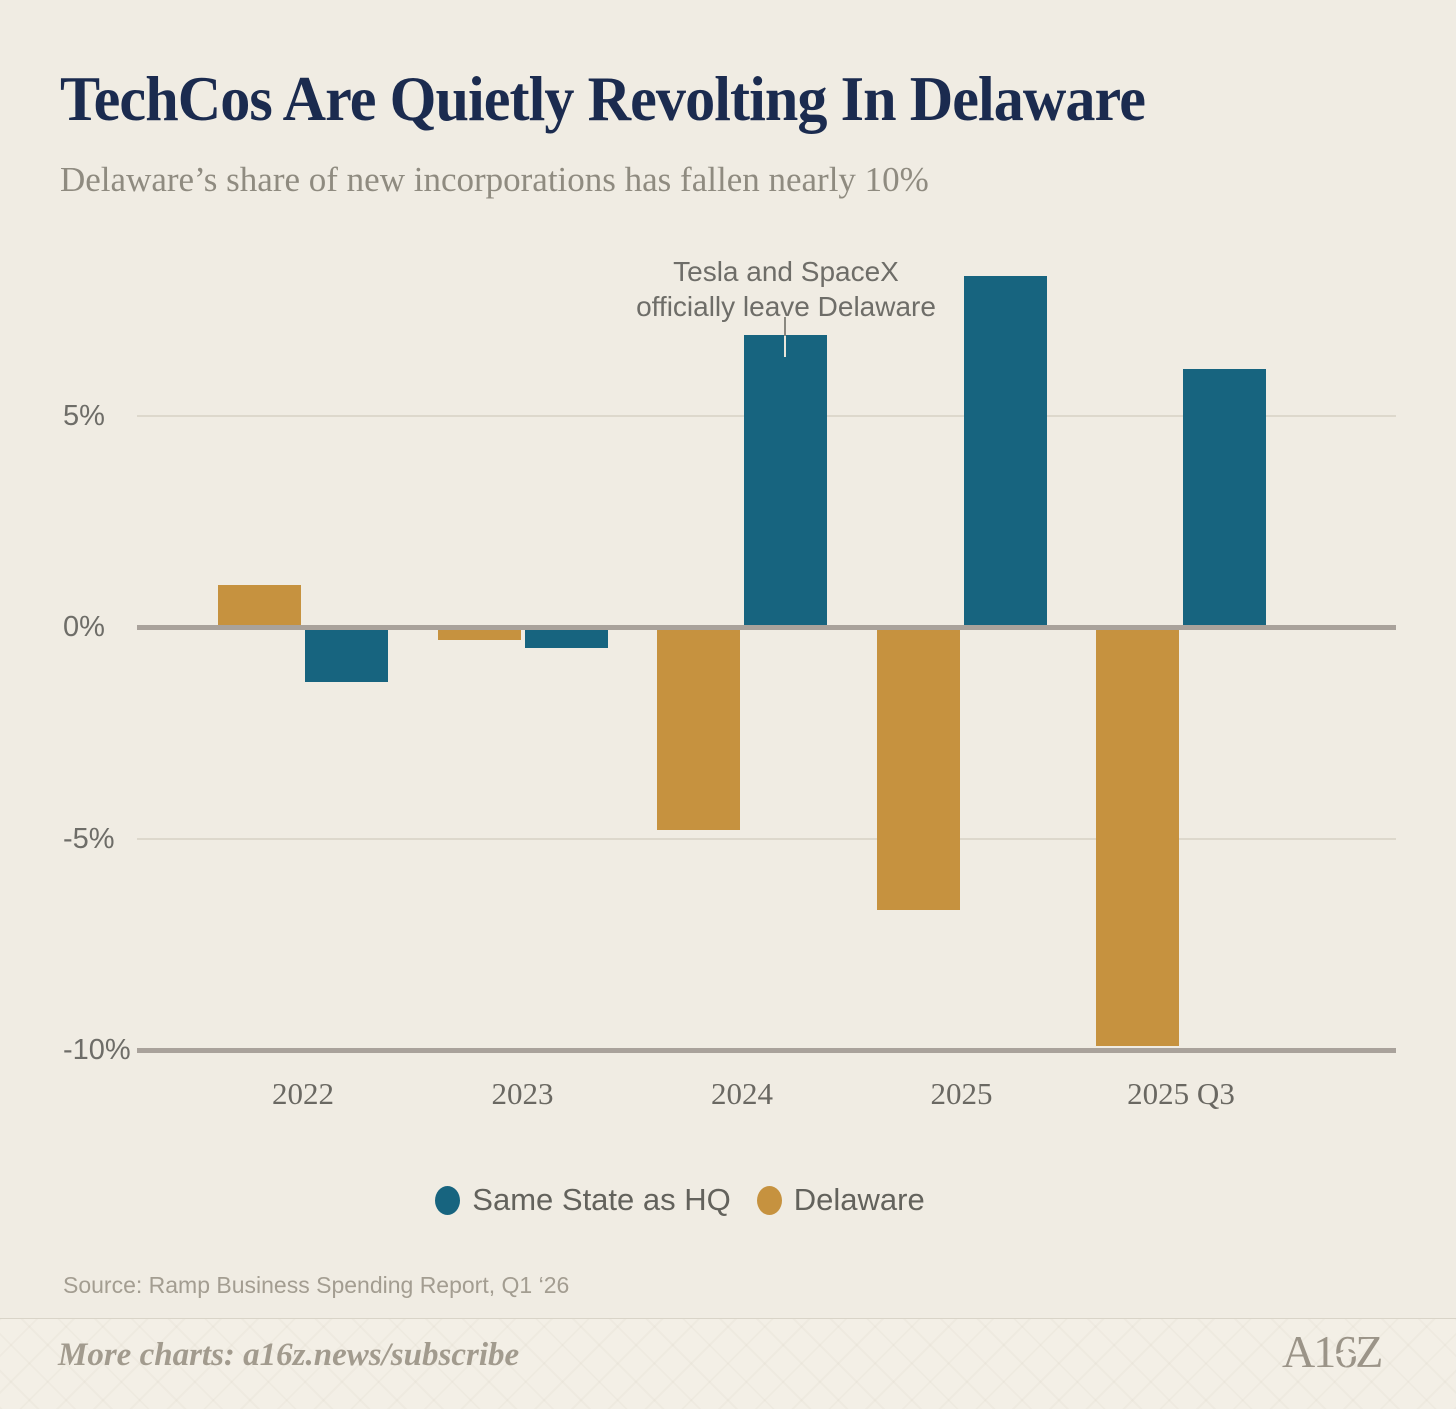  Describe the element at coordinates (1137, 836) in the screenshot. I see `bar-delaware-2025-q3` at that location.